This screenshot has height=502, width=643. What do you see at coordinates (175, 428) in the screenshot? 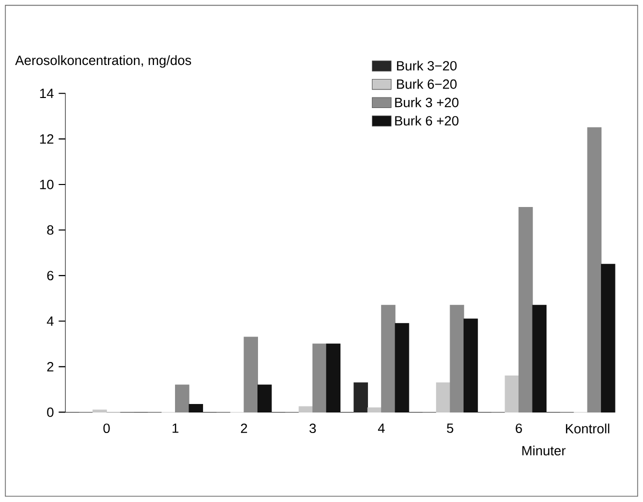
I see `x-tick-label: 1` at bounding box center [175, 428].